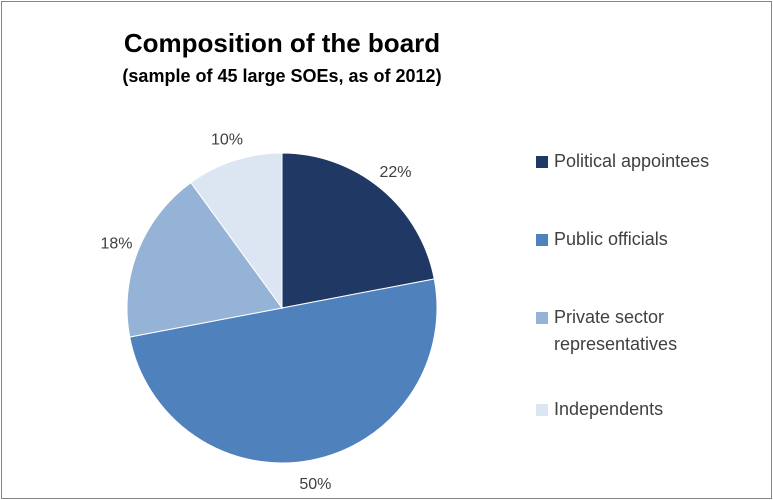  What do you see at coordinates (395, 172) in the screenshot?
I see `slice-label-0: 22%` at bounding box center [395, 172].